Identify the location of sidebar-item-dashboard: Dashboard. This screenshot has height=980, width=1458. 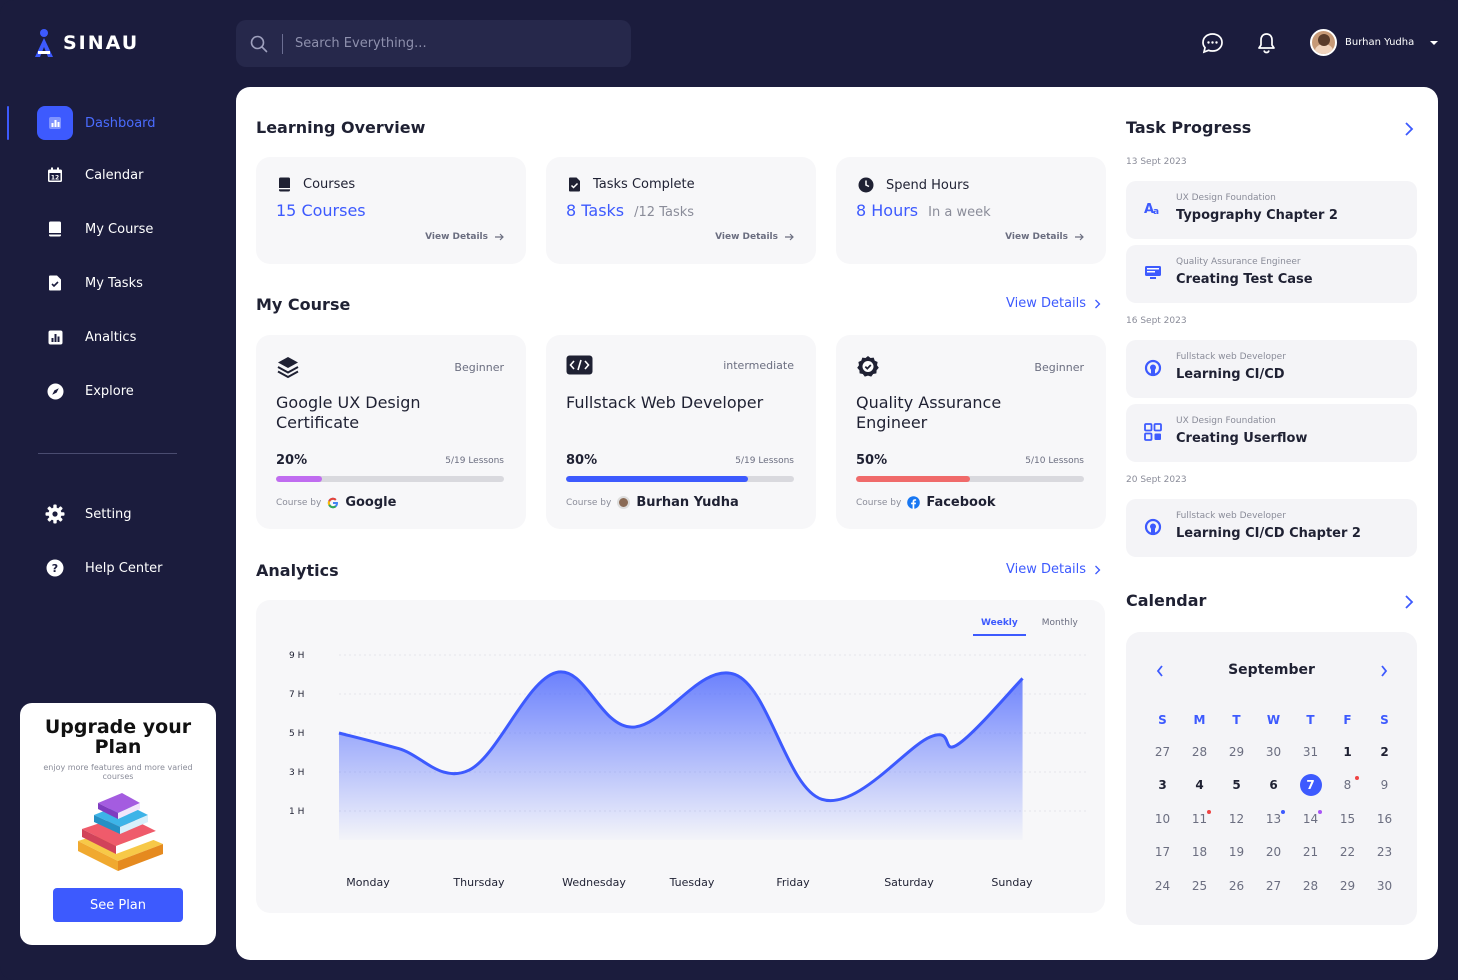
(96, 123).